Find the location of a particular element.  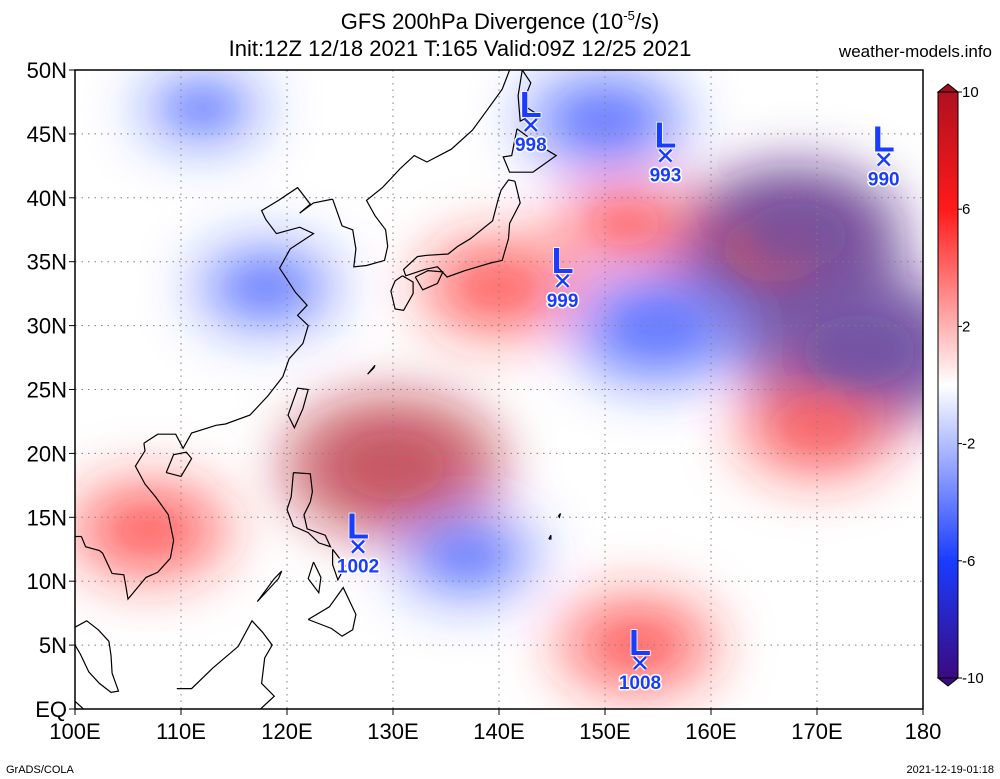

colorbar-bar is located at coordinates (948, 385).